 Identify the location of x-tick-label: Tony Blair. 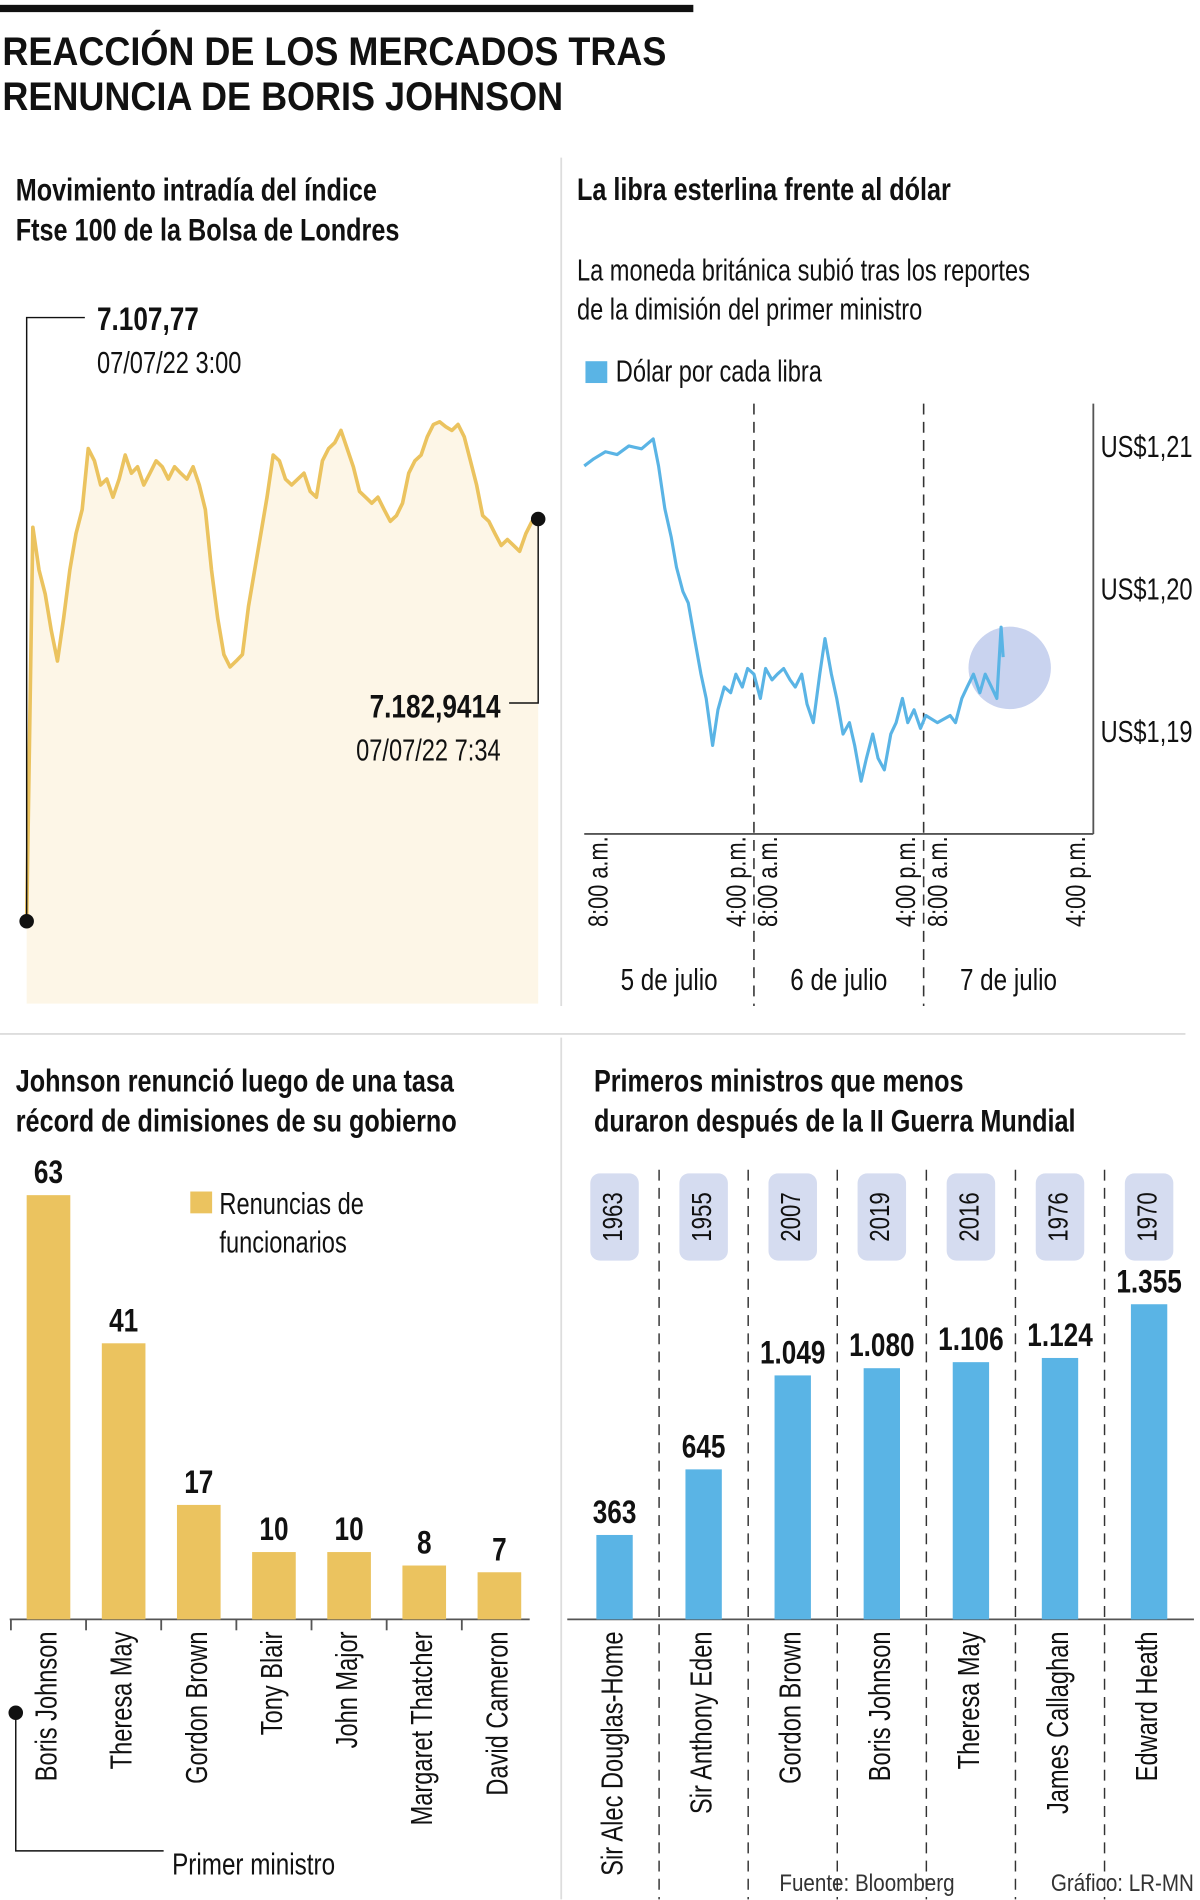
(271, 1684).